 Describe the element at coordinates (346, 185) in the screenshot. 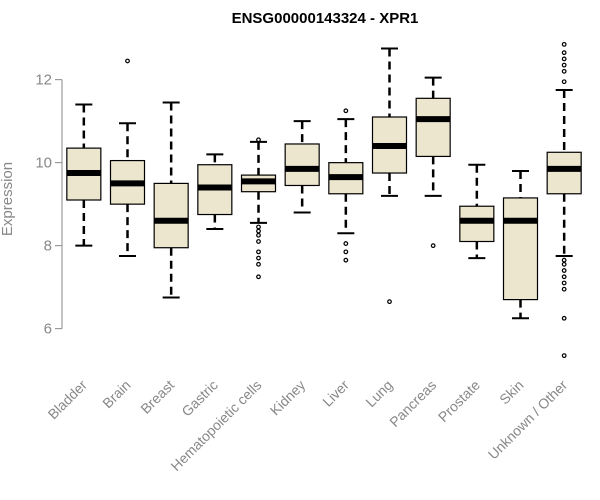

I see `box-liver` at that location.